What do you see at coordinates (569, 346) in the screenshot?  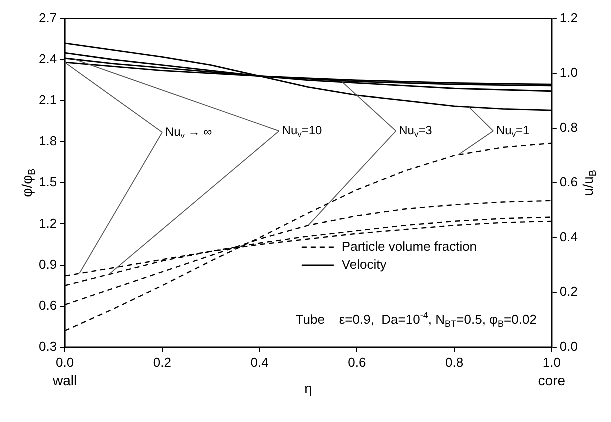 I see `y2-tick-label: 0.0` at bounding box center [569, 346].